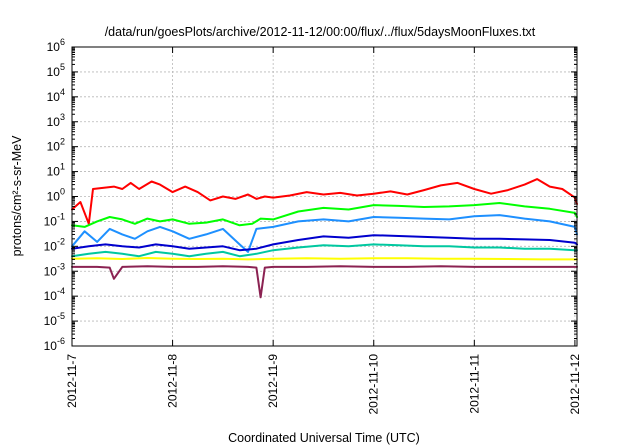 The width and height of the screenshot is (640, 448). What do you see at coordinates (54, 319) in the screenshot?
I see `y-tick-label: 10⁻⁵` at bounding box center [54, 319].